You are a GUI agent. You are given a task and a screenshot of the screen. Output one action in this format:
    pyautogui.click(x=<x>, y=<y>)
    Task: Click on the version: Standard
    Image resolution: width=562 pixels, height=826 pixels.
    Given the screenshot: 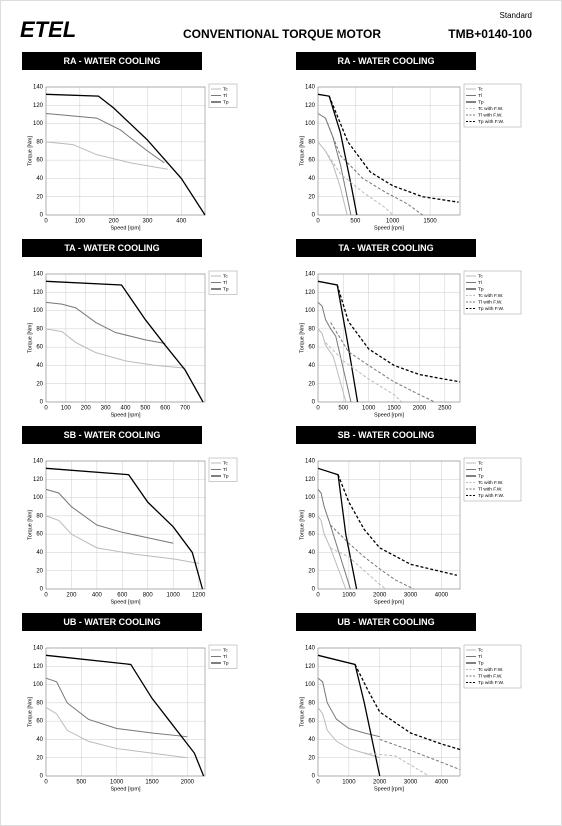 What is the action you would take?
    pyautogui.click(x=516, y=15)
    